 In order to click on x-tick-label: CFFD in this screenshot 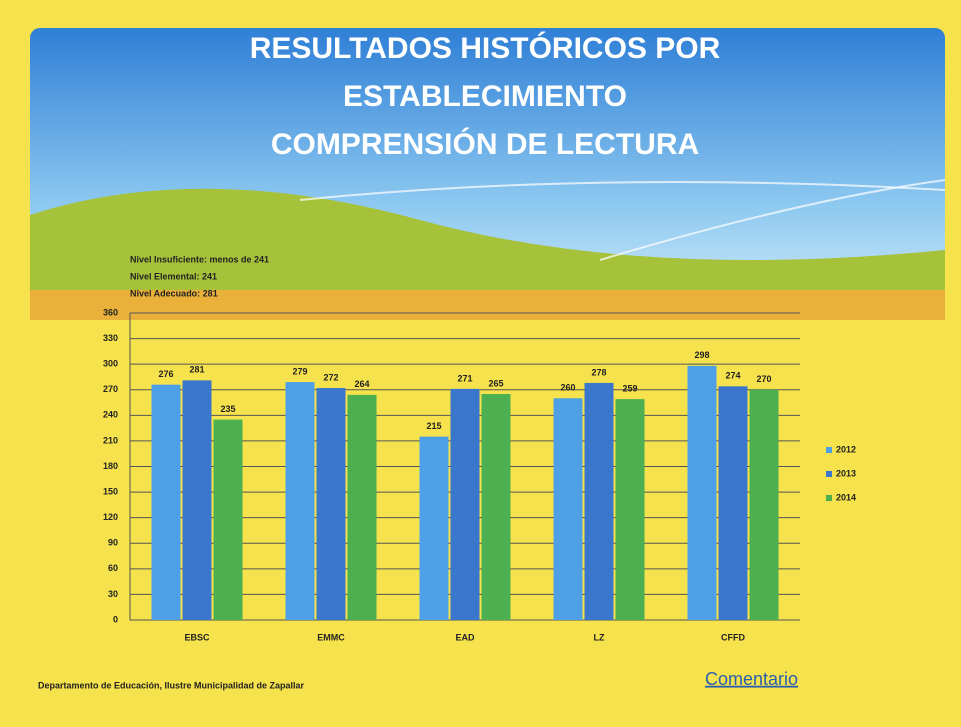, I will do `click(733, 637)`.